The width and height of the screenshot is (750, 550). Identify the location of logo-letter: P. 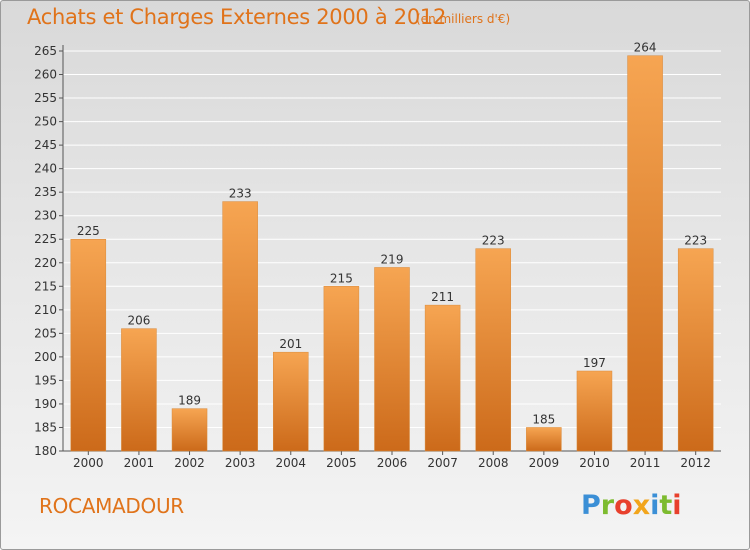
(591, 505).